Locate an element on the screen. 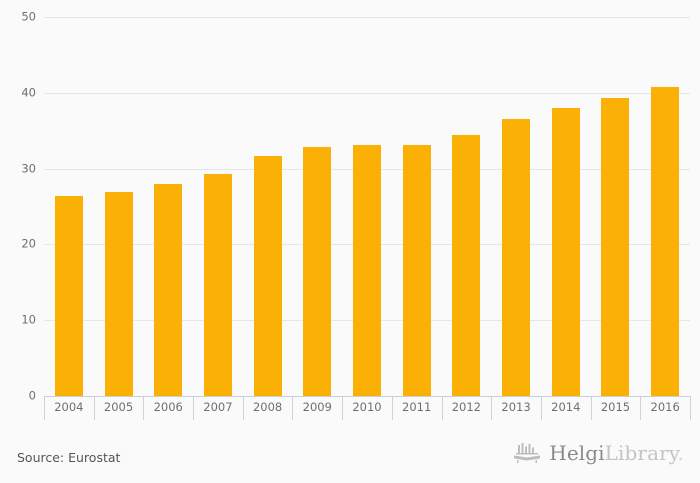  brand-name-suffix: . is located at coordinates (680, 453).